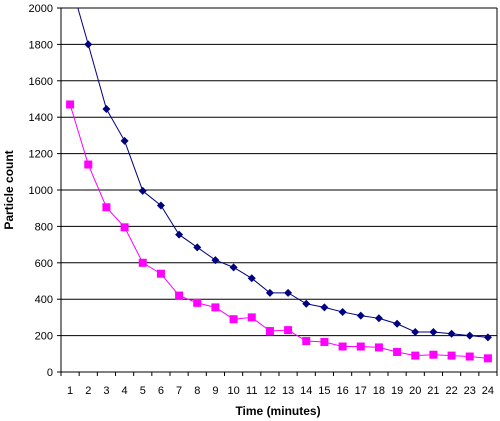 This screenshot has height=421, width=500. What do you see at coordinates (41, 45) in the screenshot?
I see `y-tick-label: 1800` at bounding box center [41, 45].